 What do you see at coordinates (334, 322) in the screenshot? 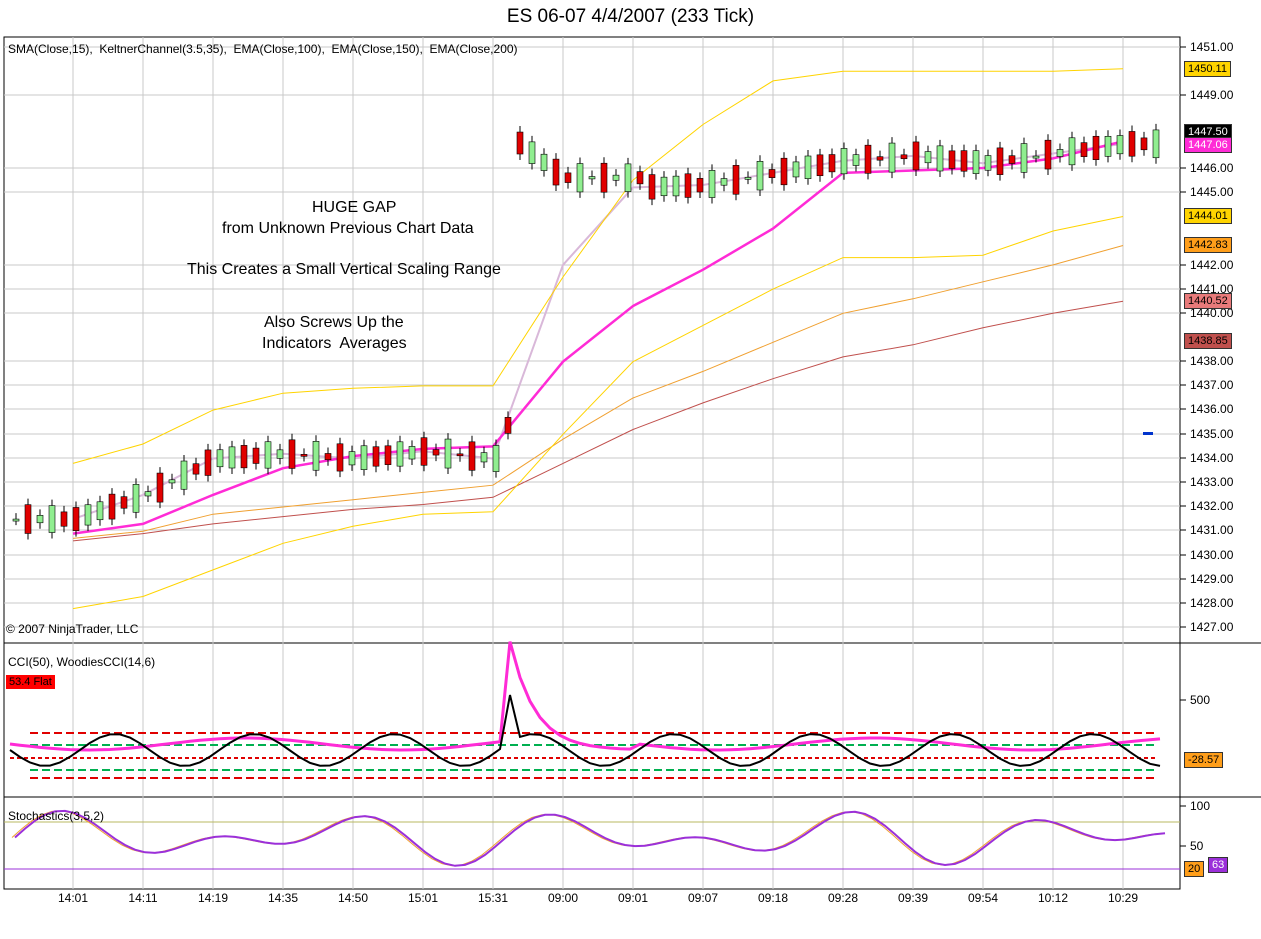
I see `note-screws-up: Also Screws Up the` at bounding box center [334, 322].